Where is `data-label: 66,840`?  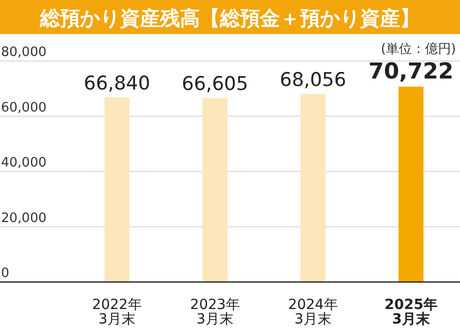 data-label: 66,840 is located at coordinates (117, 83).